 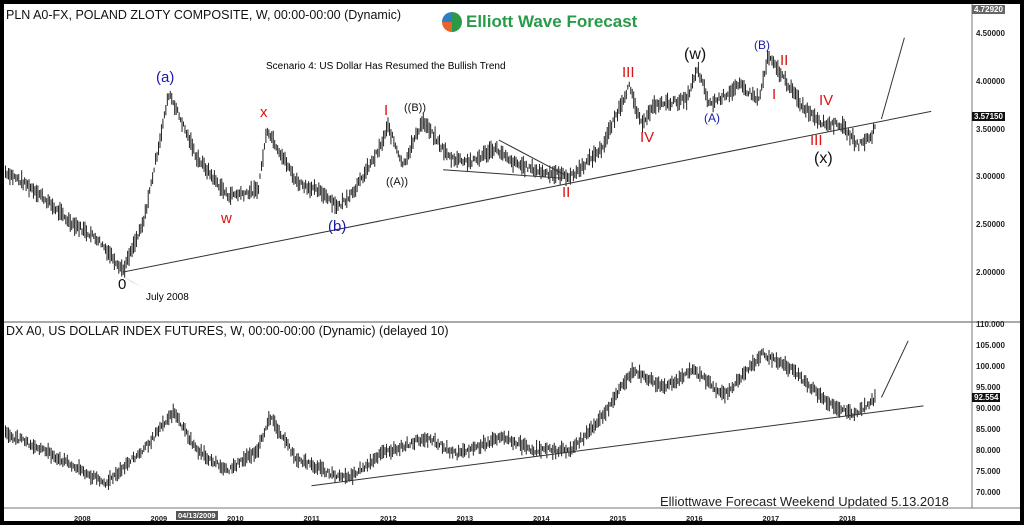 What do you see at coordinates (762, 45) in the screenshot?
I see `wave-B: (B)` at bounding box center [762, 45].